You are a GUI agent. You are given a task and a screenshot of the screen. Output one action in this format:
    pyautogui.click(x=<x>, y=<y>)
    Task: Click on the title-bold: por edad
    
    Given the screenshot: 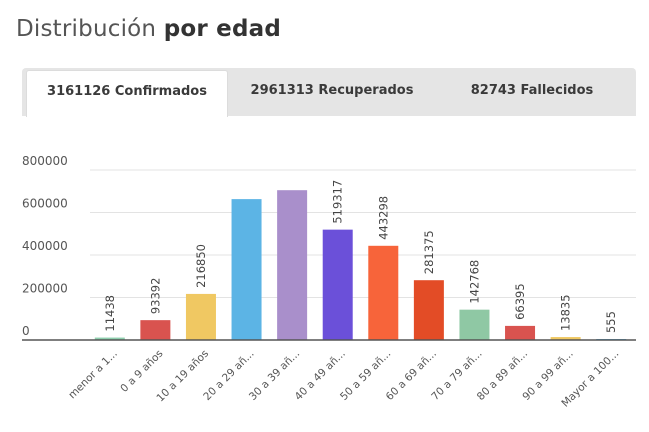 What is the action you would take?
    pyautogui.click(x=222, y=29)
    